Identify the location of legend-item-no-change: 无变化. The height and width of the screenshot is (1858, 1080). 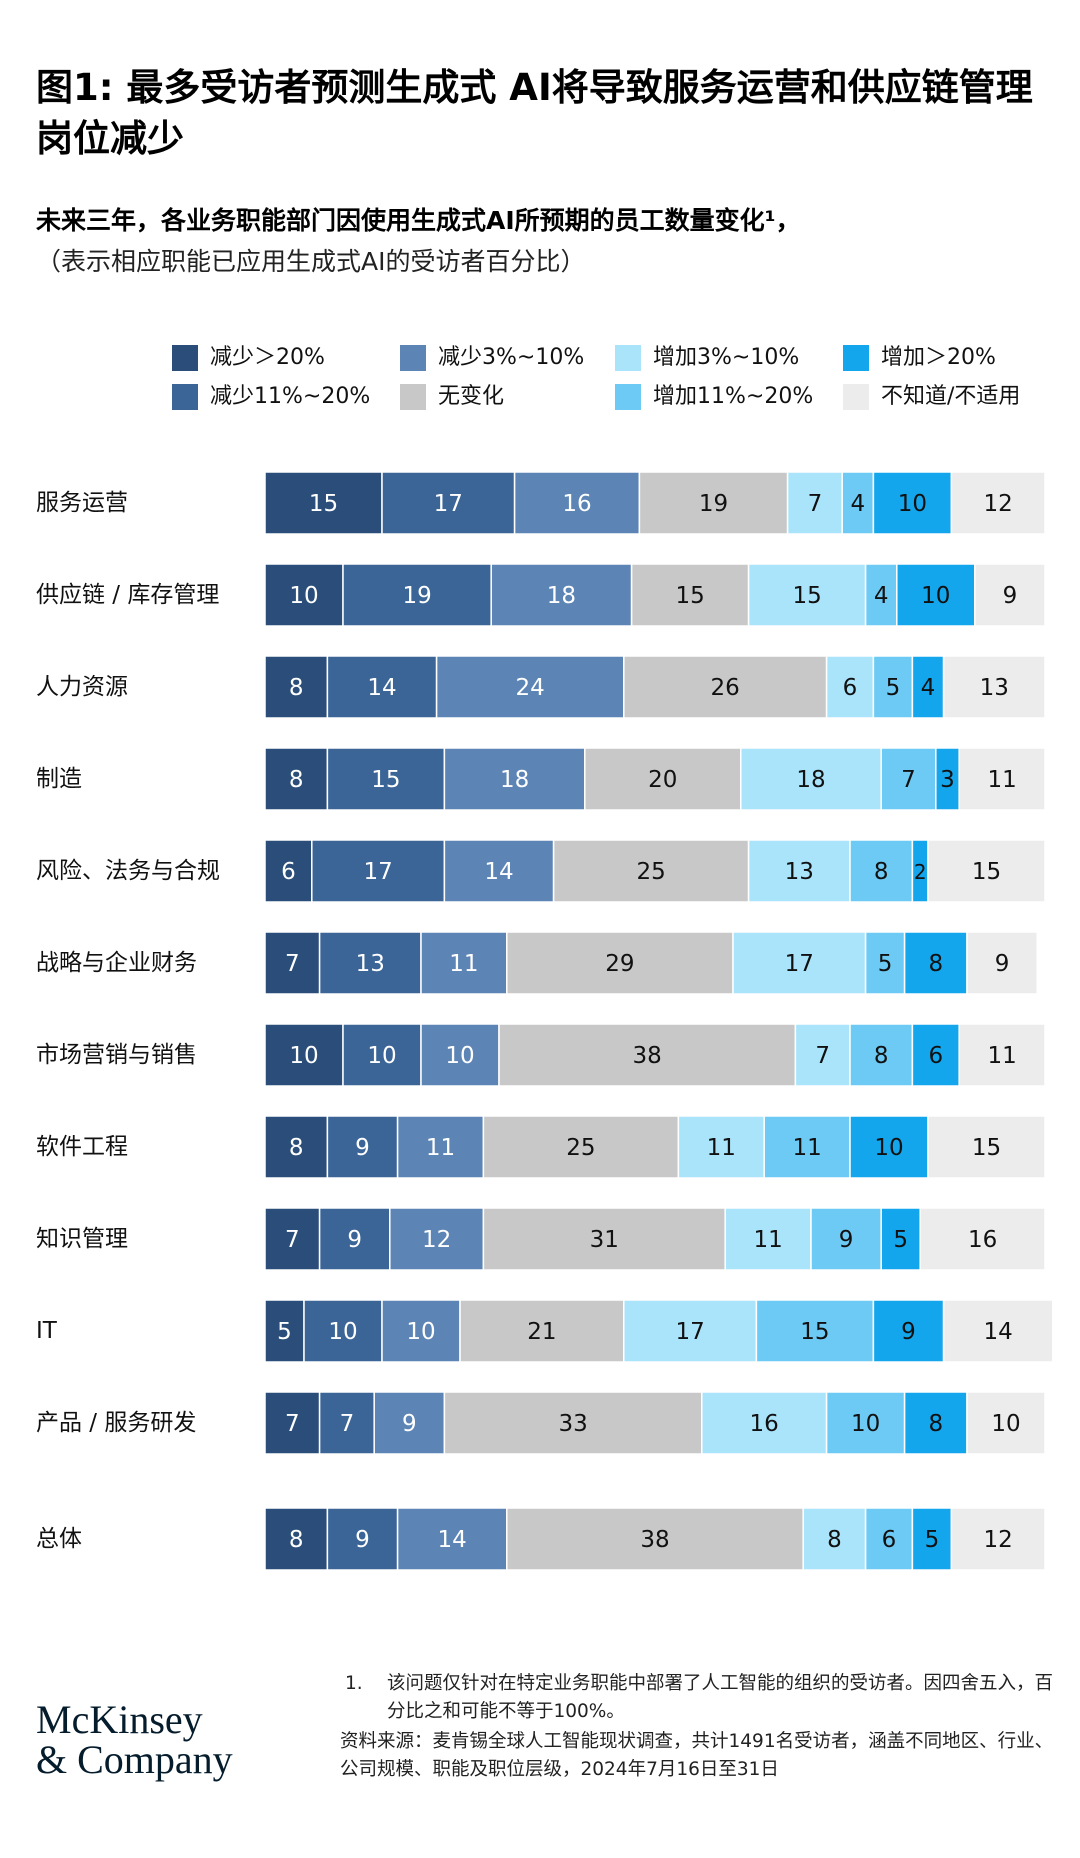
(452, 397).